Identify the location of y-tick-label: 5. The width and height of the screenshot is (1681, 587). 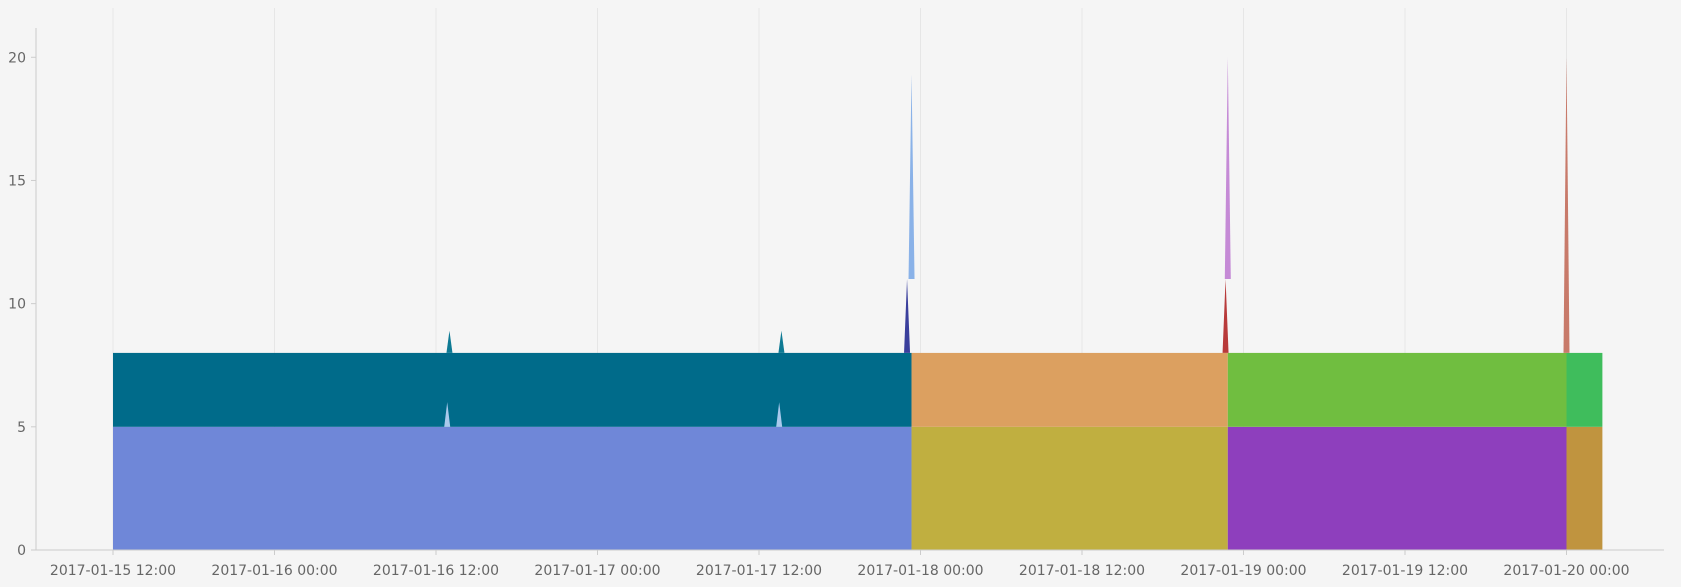
(21, 428).